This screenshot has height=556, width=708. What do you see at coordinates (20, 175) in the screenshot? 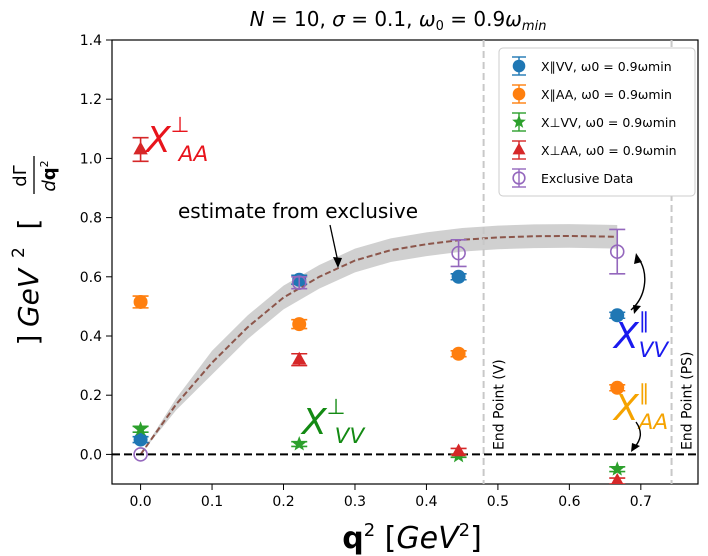
I see `svg-text: dΓ` at bounding box center [20, 175].